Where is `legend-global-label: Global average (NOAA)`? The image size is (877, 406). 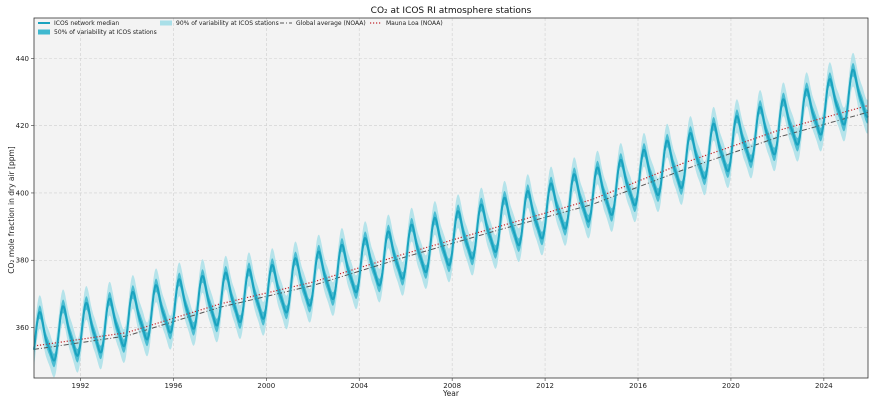 legend-global-label: Global average (NOAA) is located at coordinates (331, 23).